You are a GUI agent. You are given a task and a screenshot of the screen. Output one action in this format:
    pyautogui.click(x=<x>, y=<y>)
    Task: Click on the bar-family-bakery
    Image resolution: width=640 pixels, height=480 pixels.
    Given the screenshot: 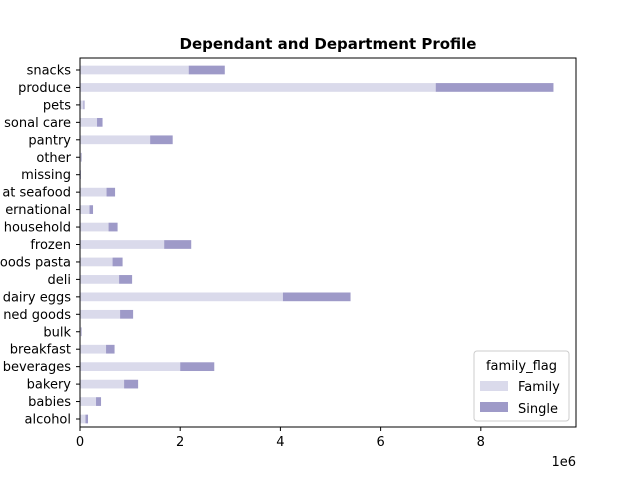 What is the action you would take?
    pyautogui.click(x=102, y=384)
    